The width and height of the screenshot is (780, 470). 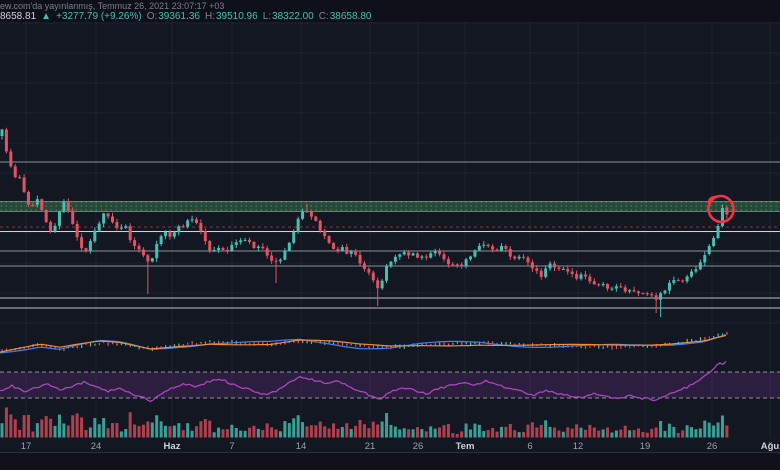 What do you see at coordinates (465, 446) in the screenshot?
I see `time-axis-label: Tem` at bounding box center [465, 446].